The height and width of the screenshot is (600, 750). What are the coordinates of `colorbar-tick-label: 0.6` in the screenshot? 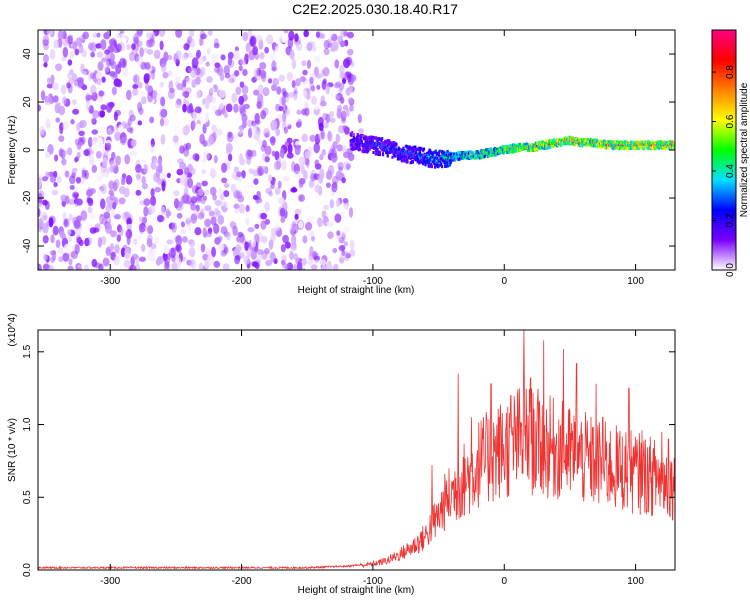 It's located at (730, 121).